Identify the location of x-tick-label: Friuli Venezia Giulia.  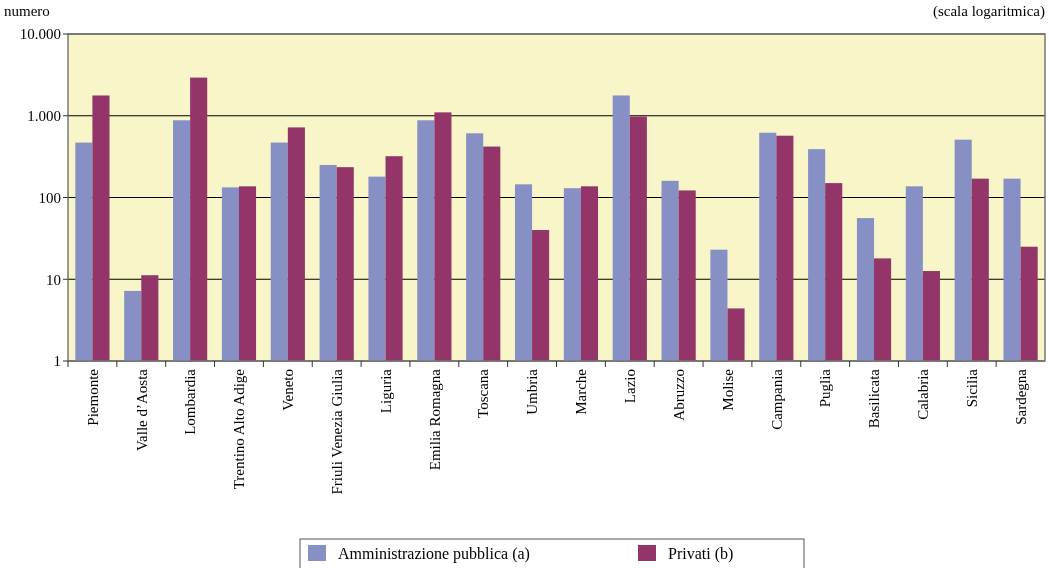
(336, 431).